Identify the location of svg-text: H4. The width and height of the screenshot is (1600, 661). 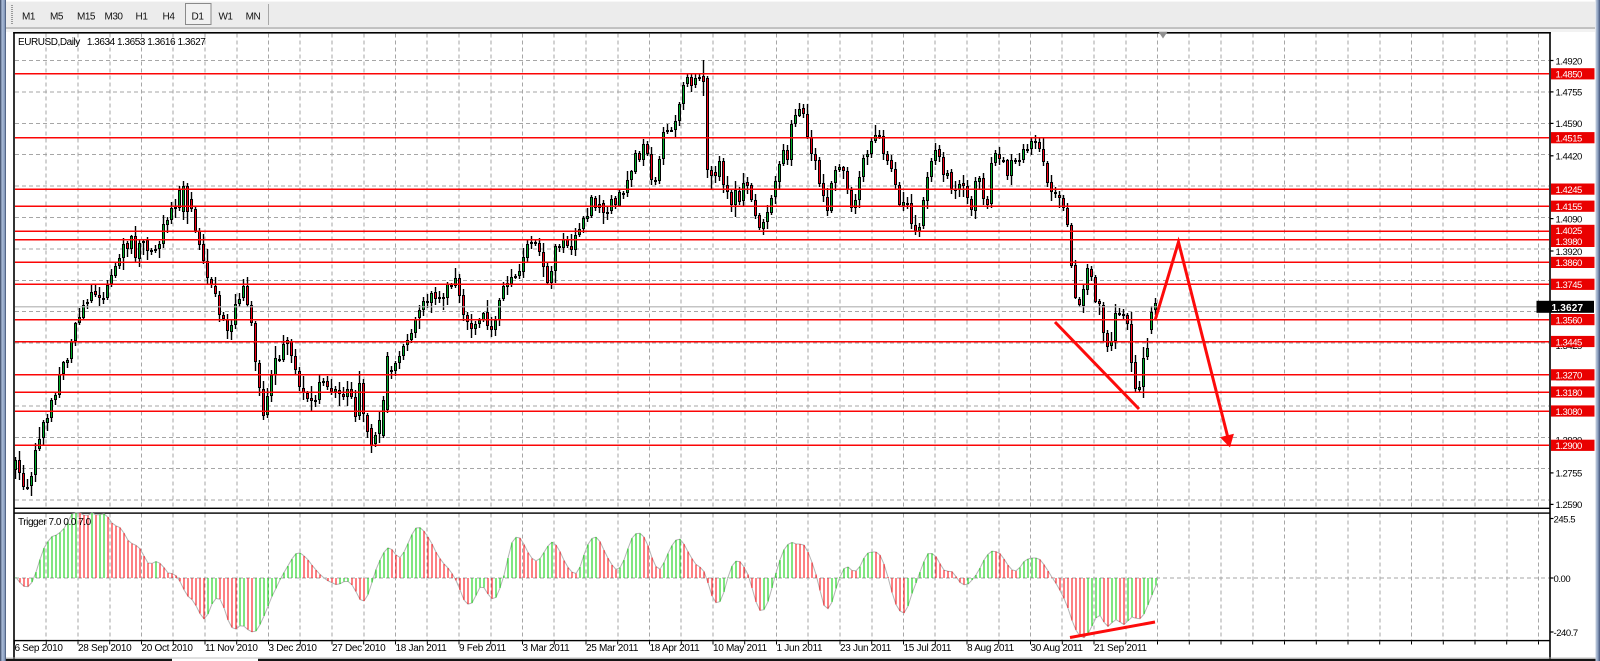
(169, 17).